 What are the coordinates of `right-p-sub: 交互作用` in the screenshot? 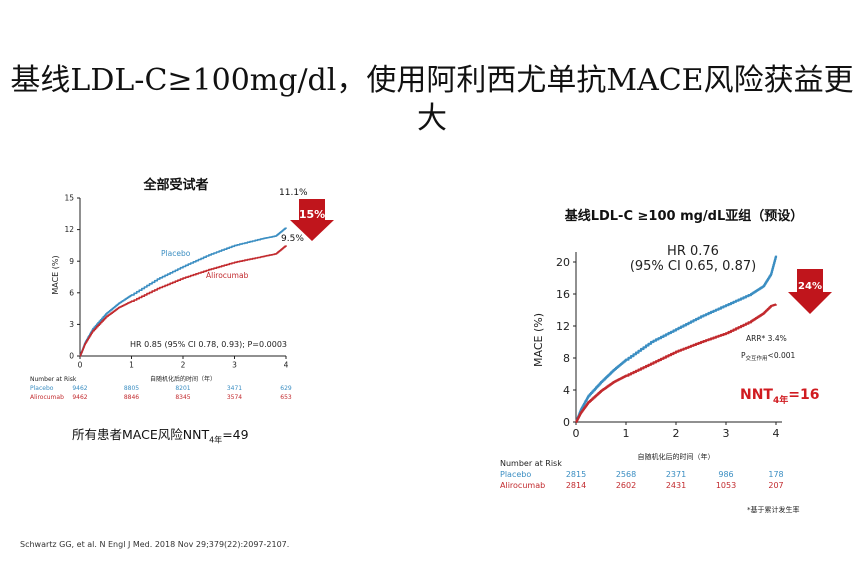 It's located at (757, 358).